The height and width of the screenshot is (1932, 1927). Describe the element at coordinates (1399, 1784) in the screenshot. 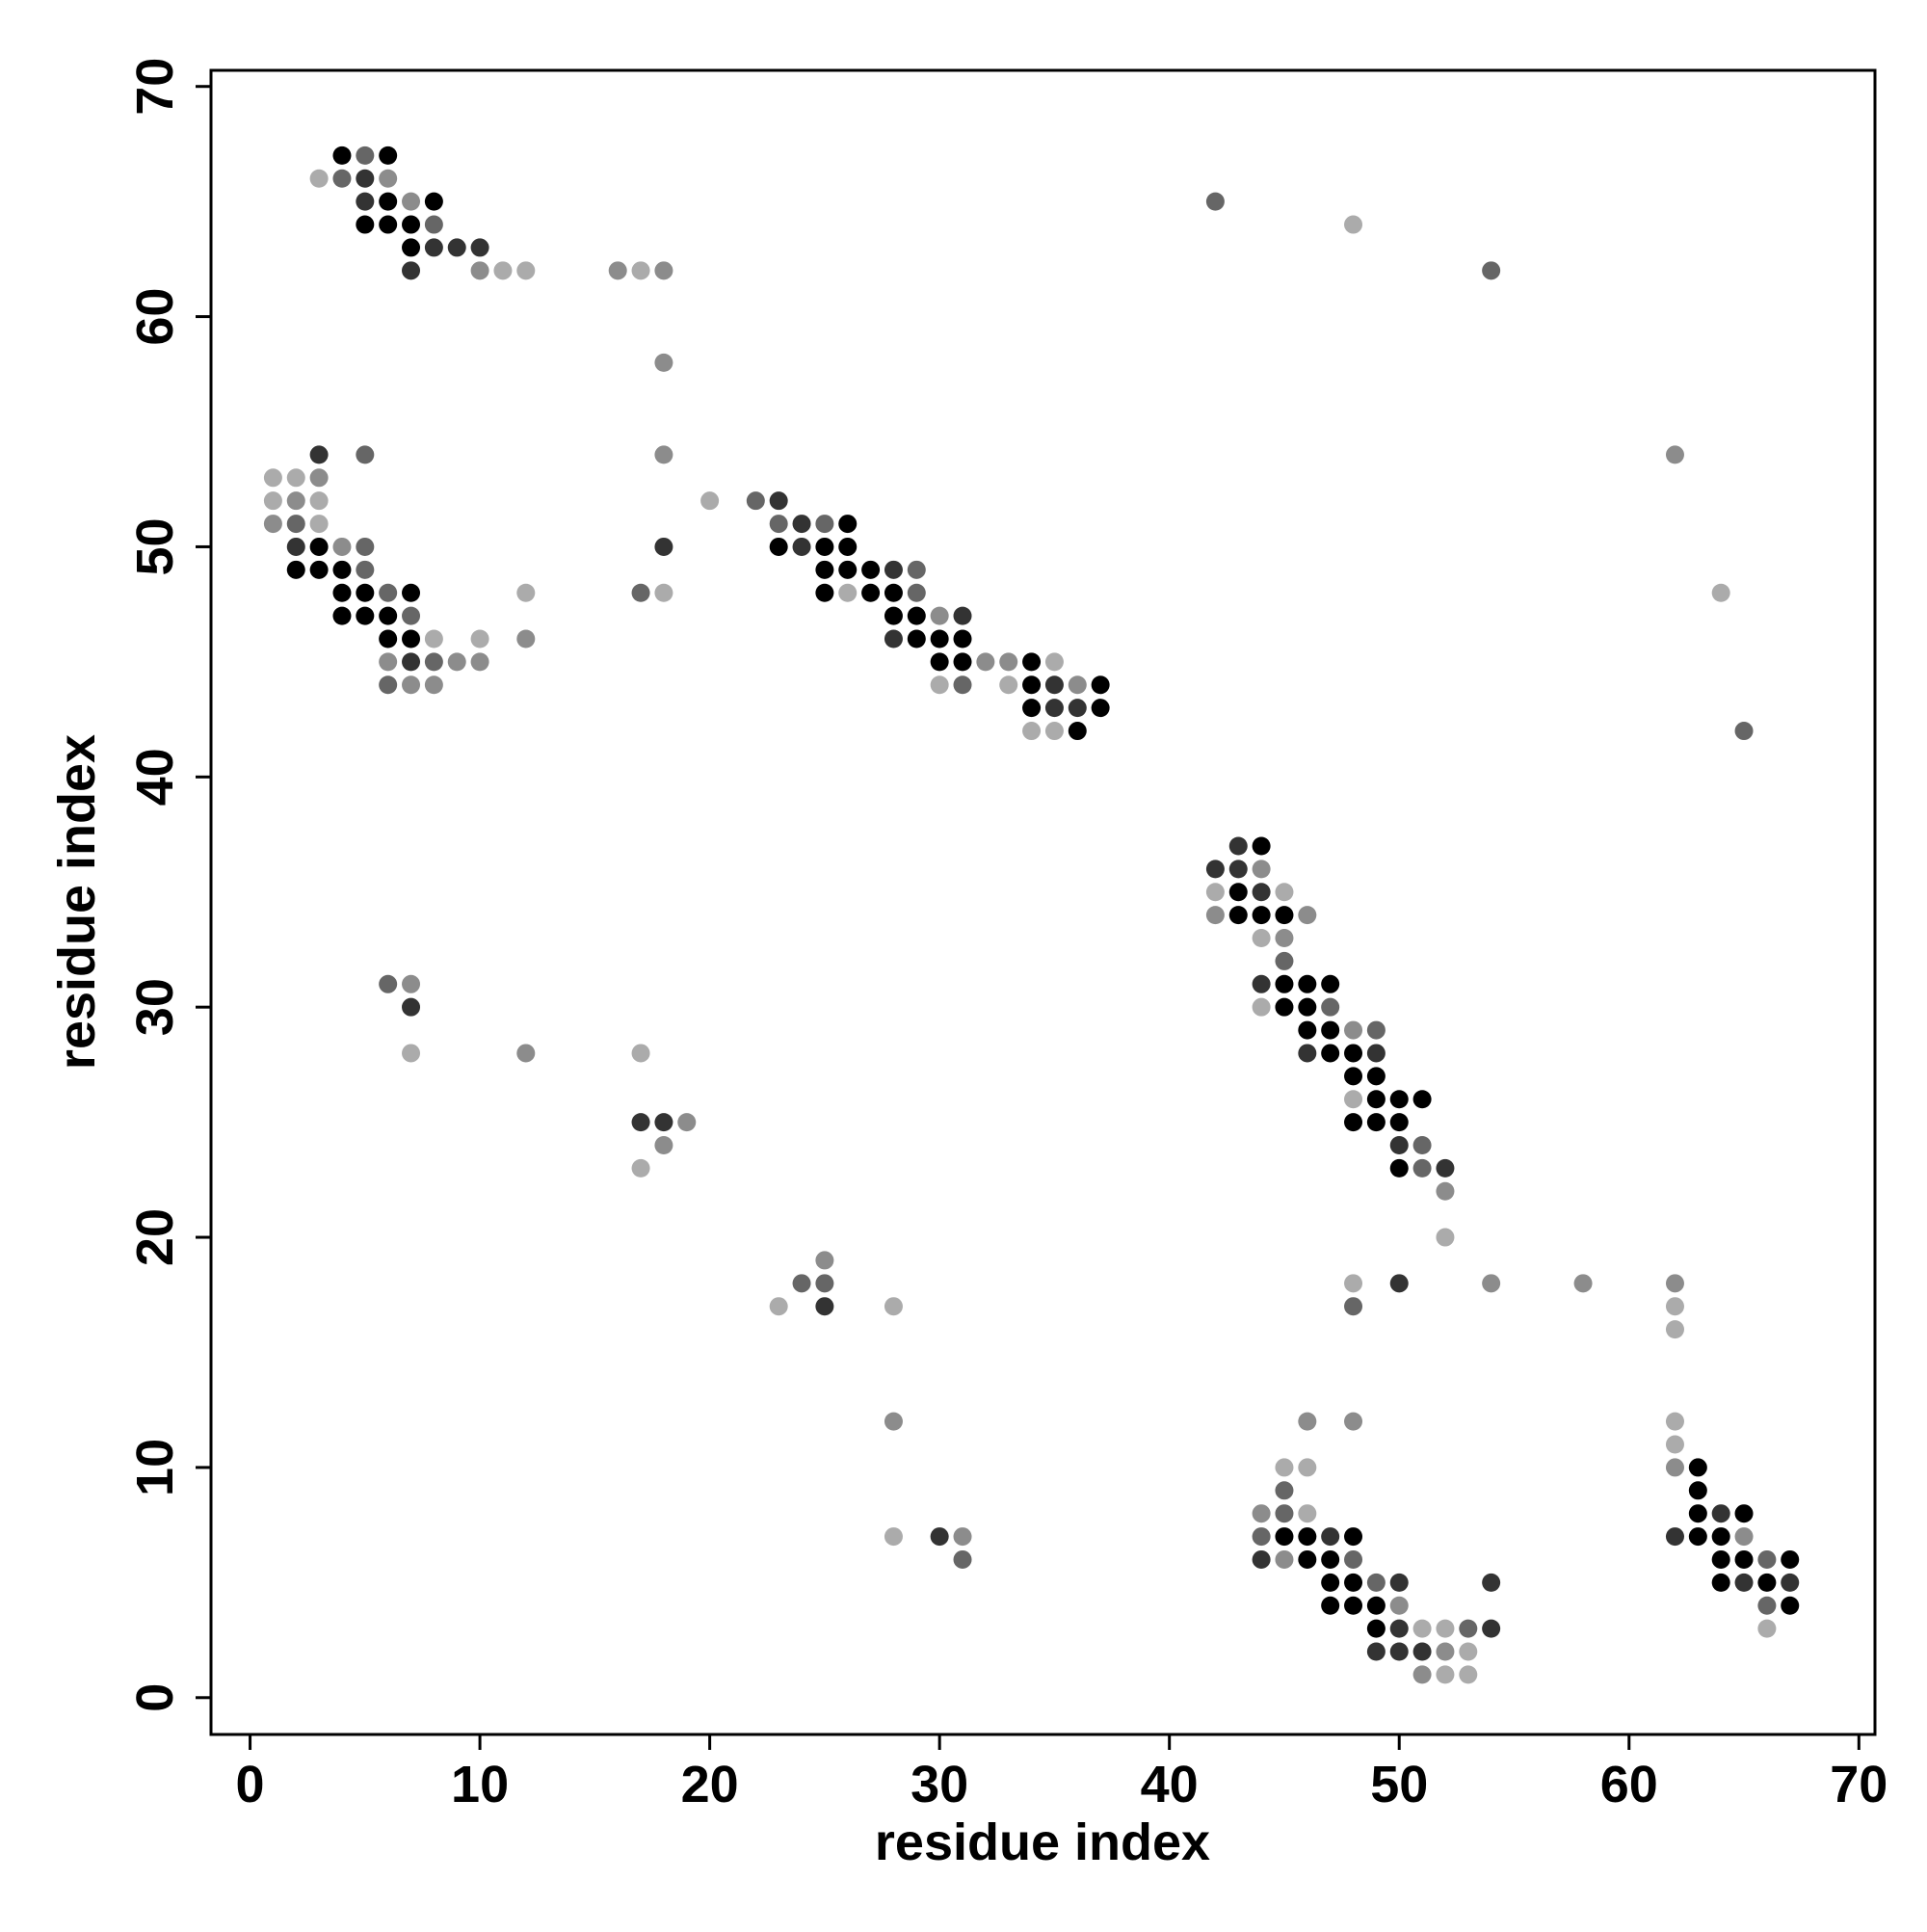

I see `x-tick-label: 50` at that location.